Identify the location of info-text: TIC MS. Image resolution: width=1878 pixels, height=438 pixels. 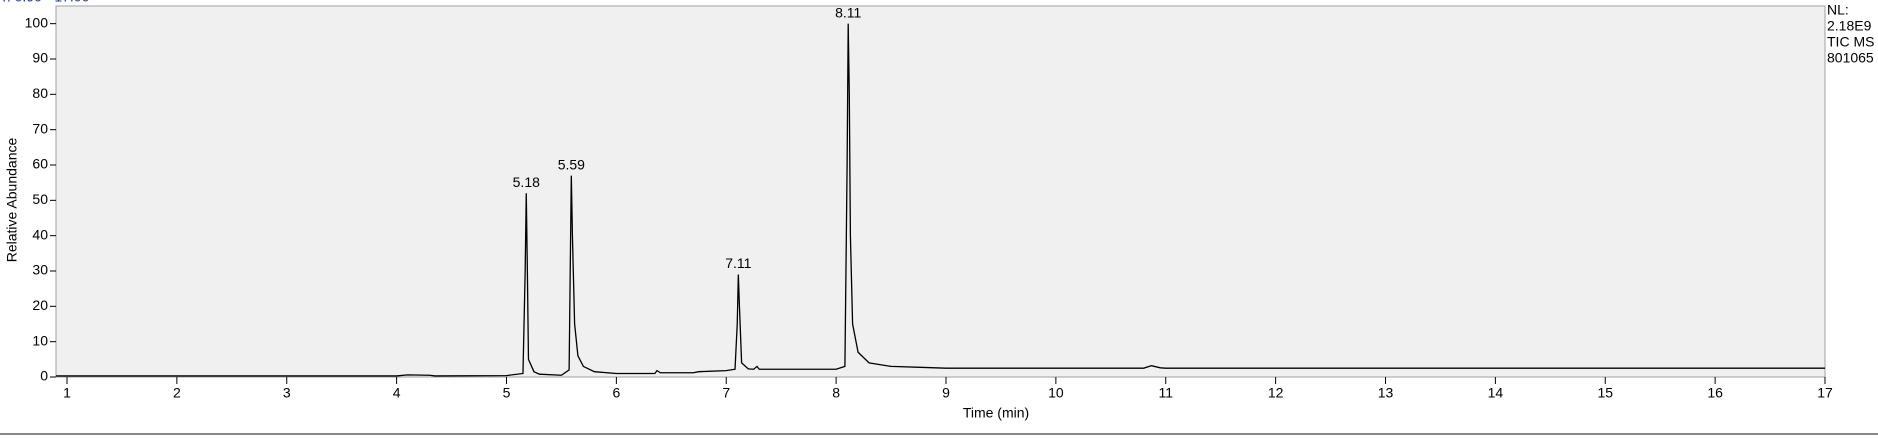
(1850, 42).